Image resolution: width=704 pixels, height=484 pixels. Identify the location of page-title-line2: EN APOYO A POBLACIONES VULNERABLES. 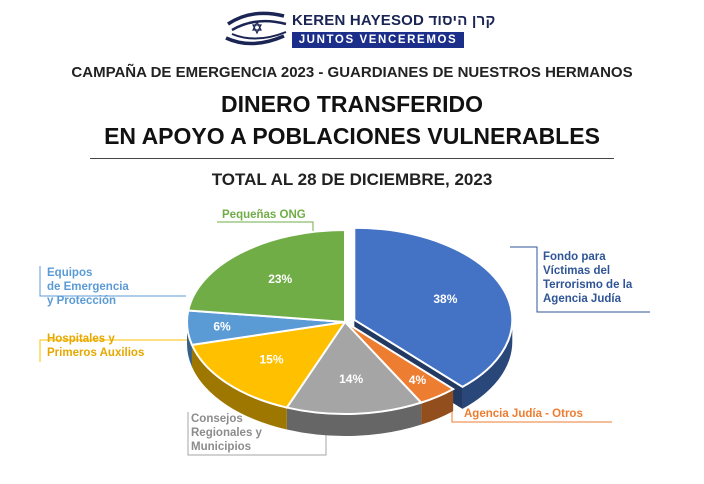
(352, 136).